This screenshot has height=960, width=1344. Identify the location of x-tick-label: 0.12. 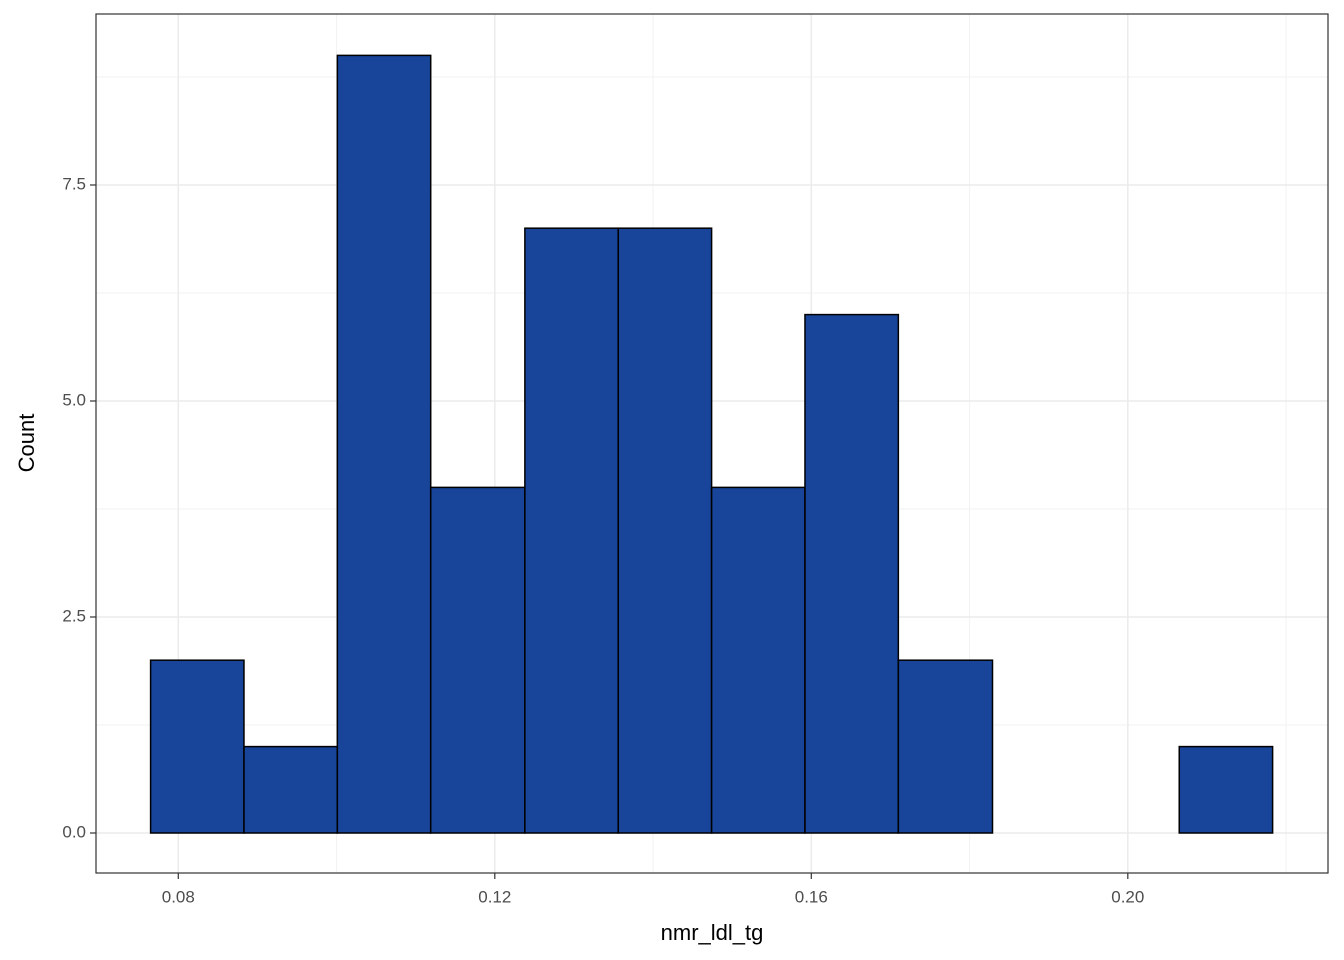
(494, 896).